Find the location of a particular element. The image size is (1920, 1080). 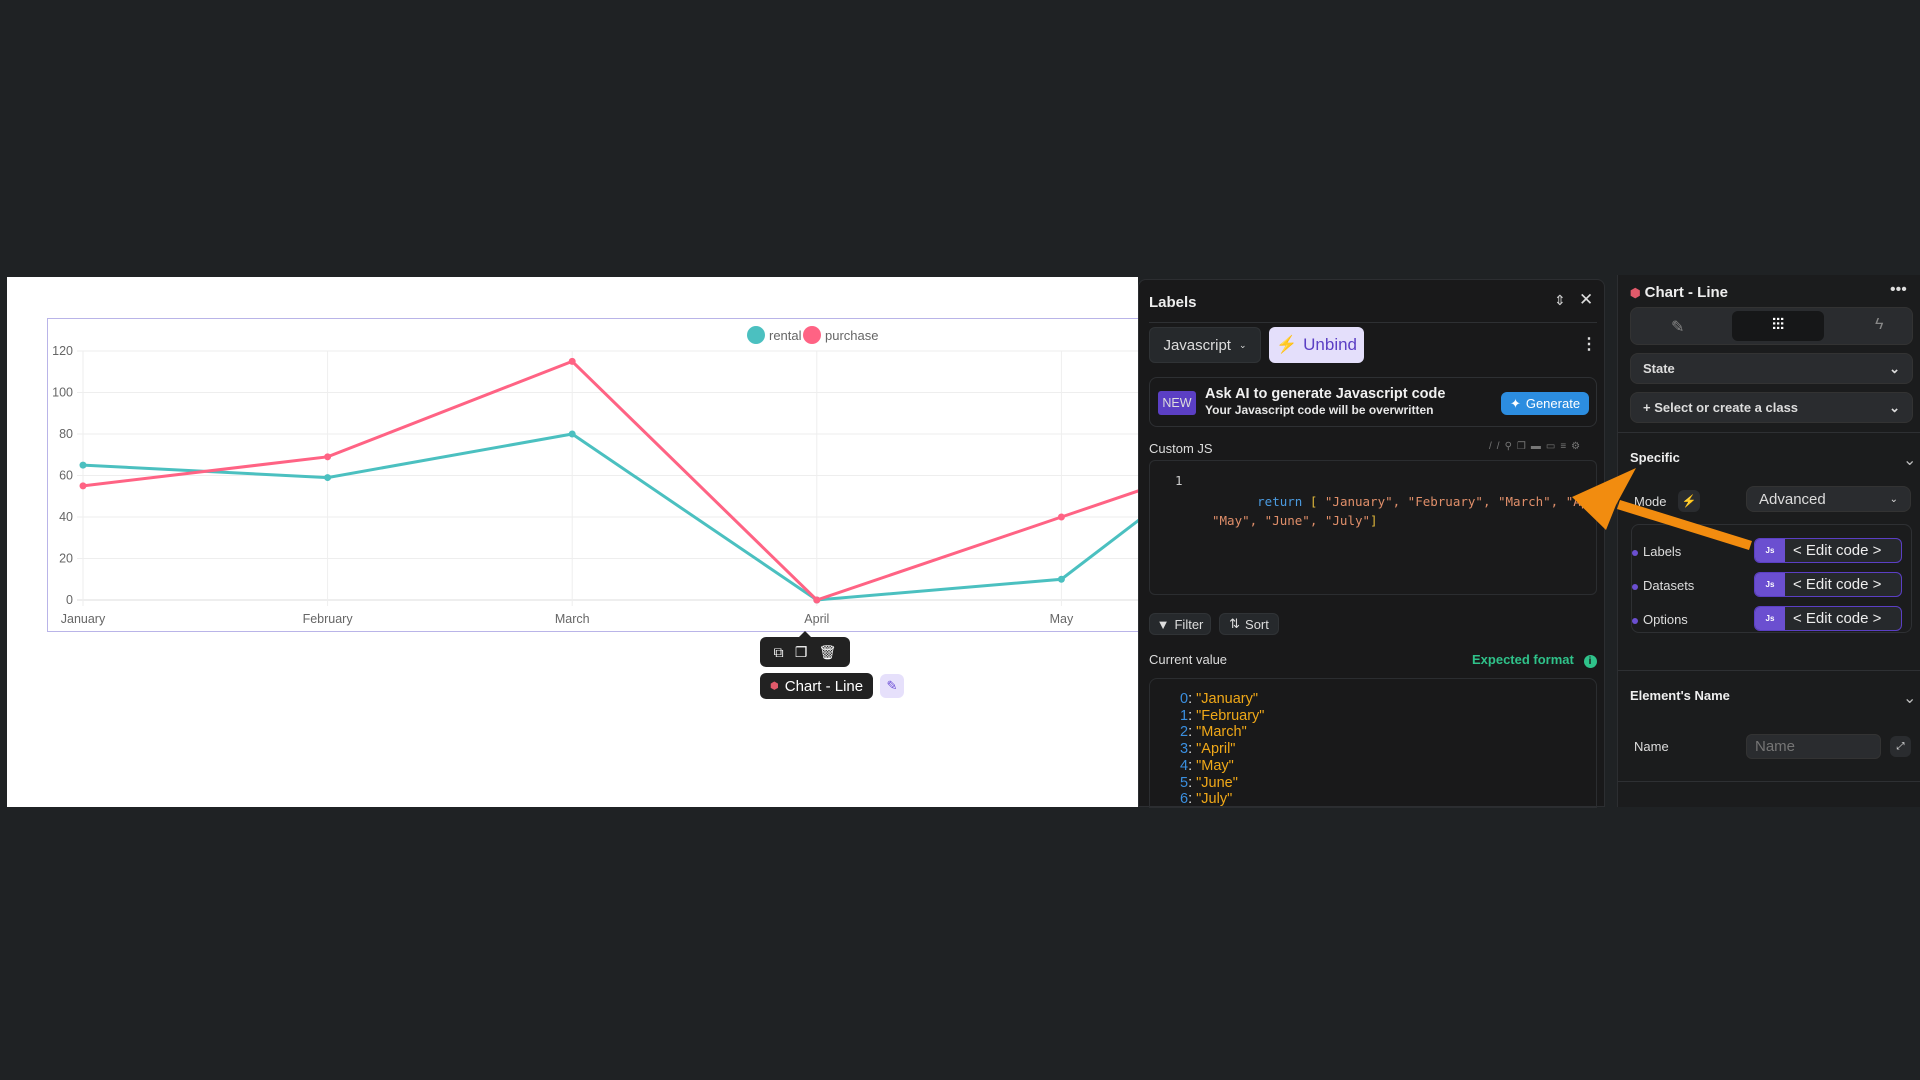

x-tick-label: March is located at coordinates (572, 619).